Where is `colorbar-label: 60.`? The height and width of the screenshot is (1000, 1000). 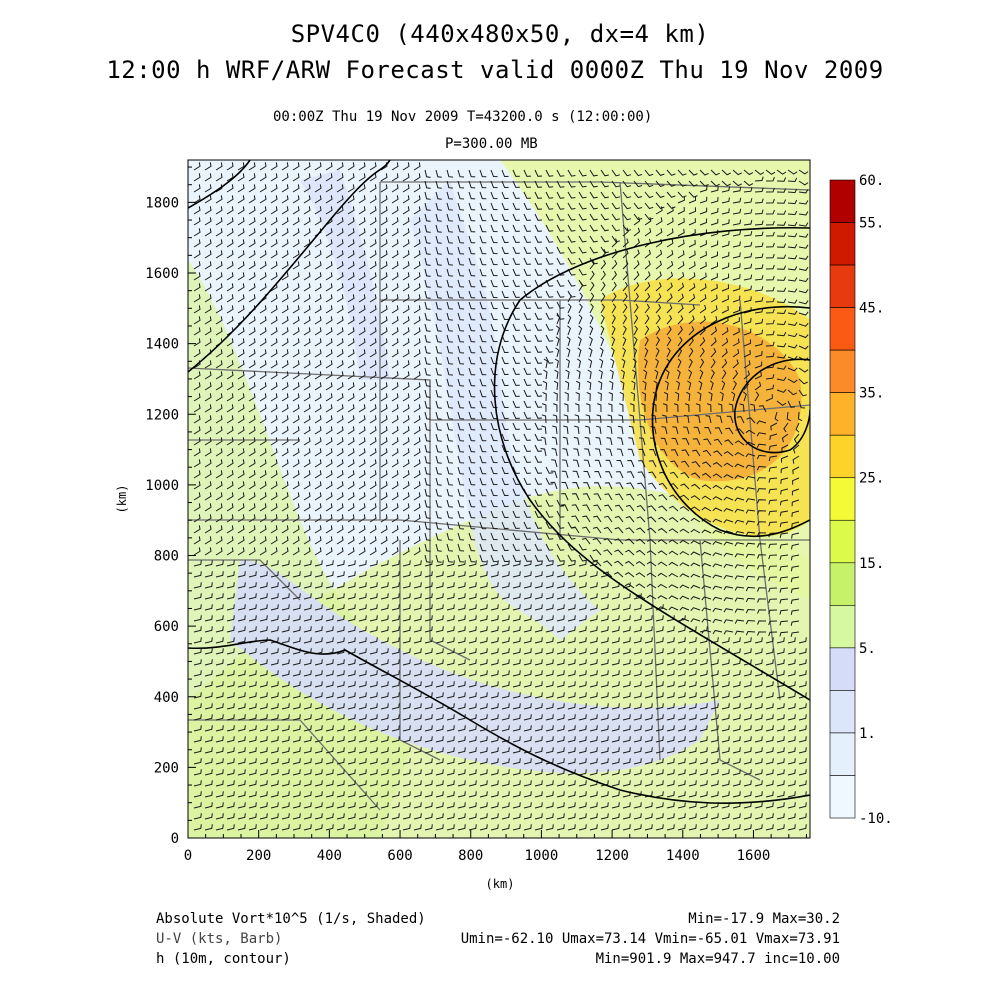 colorbar-label: 60. is located at coordinates (871, 181).